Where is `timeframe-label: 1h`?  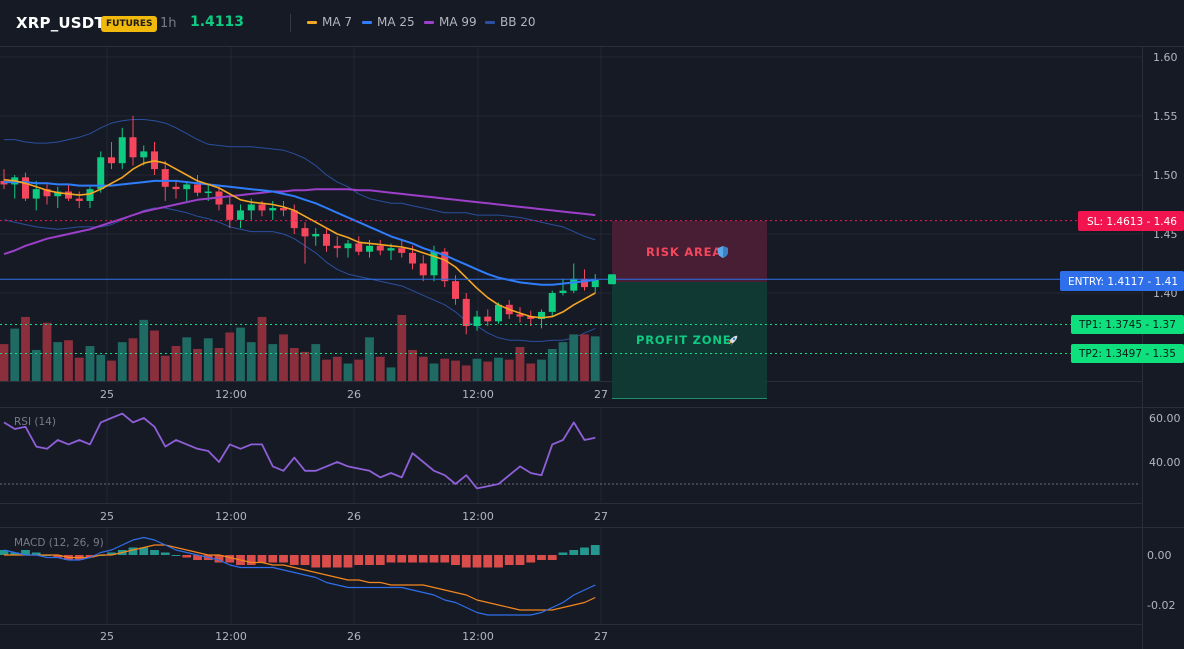 timeframe-label: 1h is located at coordinates (168, 23).